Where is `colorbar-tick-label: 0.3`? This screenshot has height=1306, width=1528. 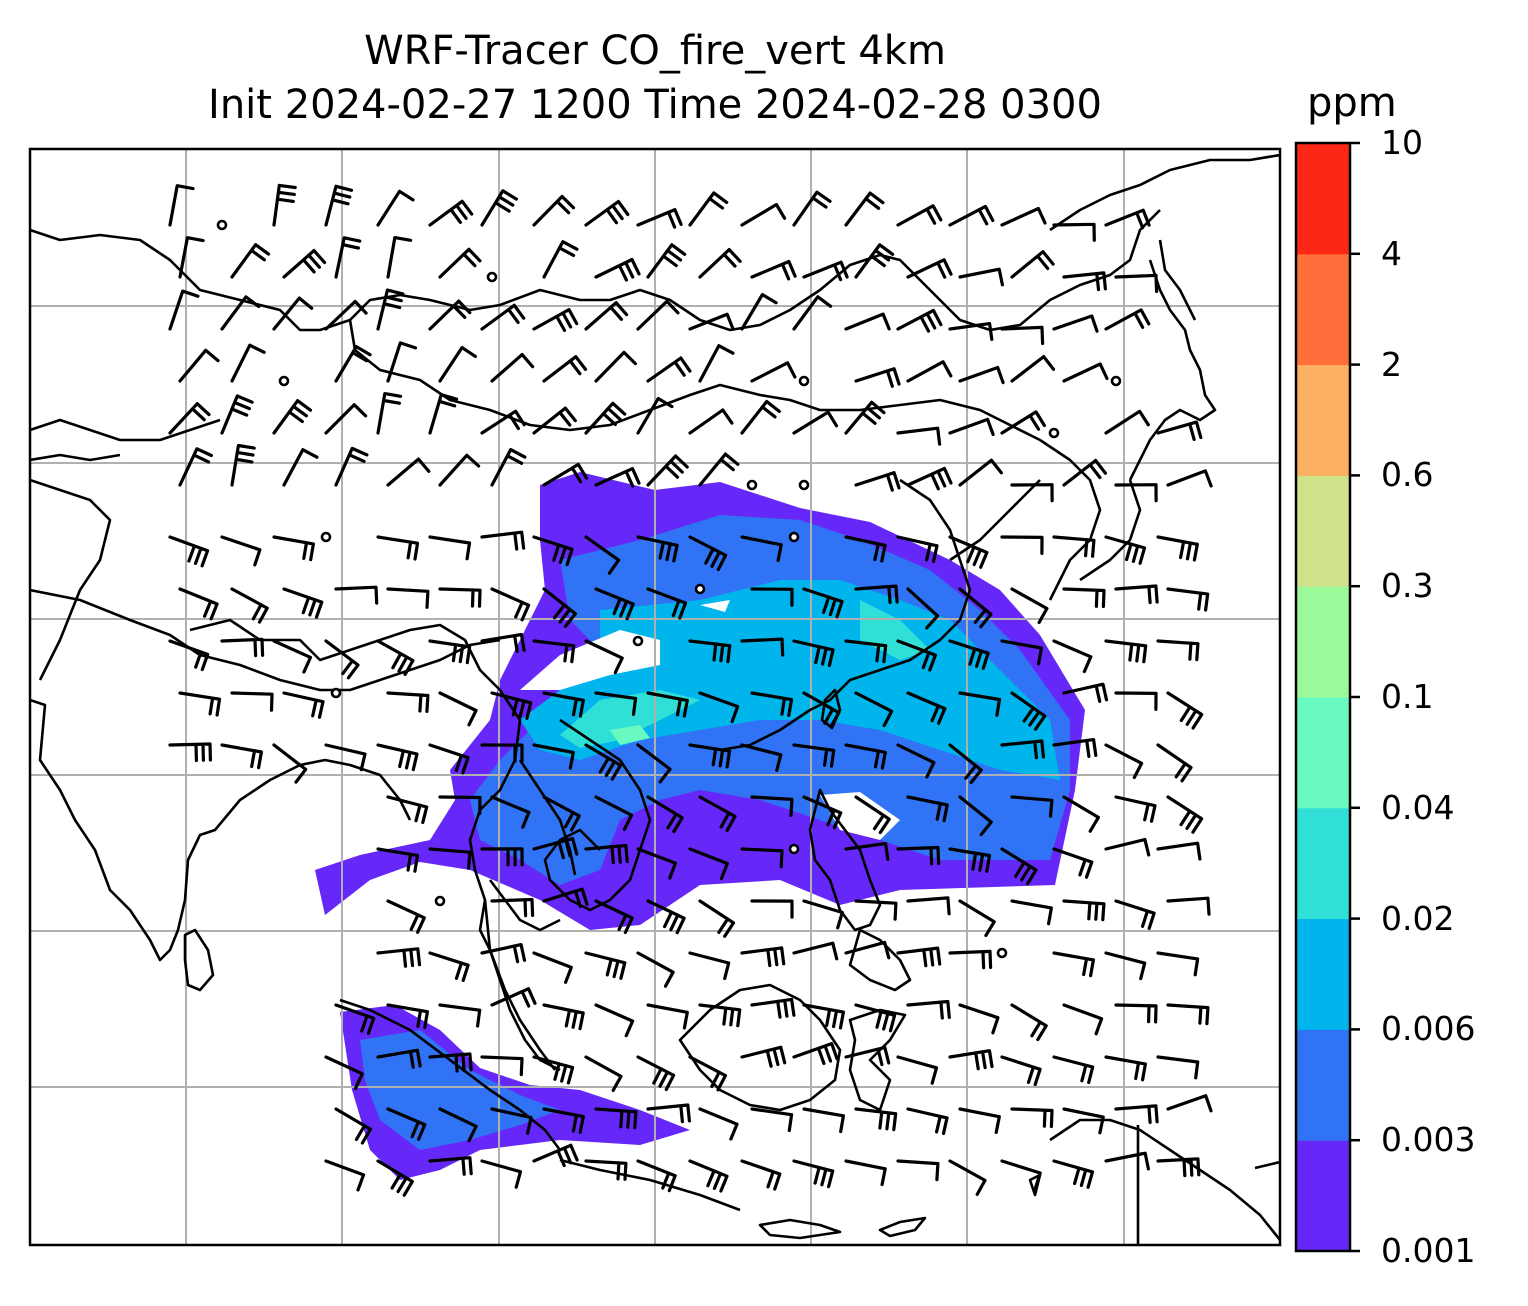
colorbar-tick-label: 0.3 is located at coordinates (1407, 586).